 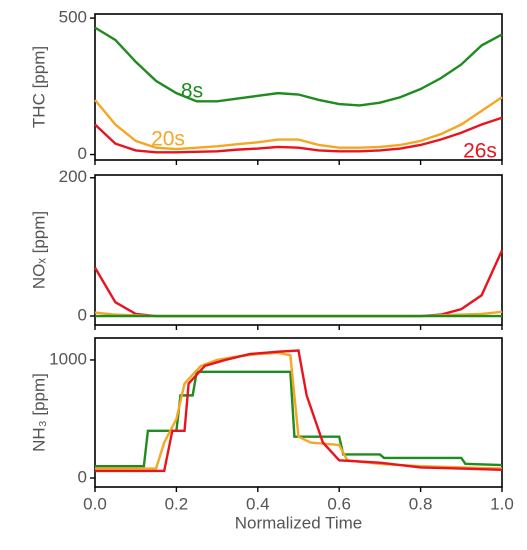 What do you see at coordinates (258, 503) in the screenshot?
I see `x-tick-label: 0.4` at bounding box center [258, 503].